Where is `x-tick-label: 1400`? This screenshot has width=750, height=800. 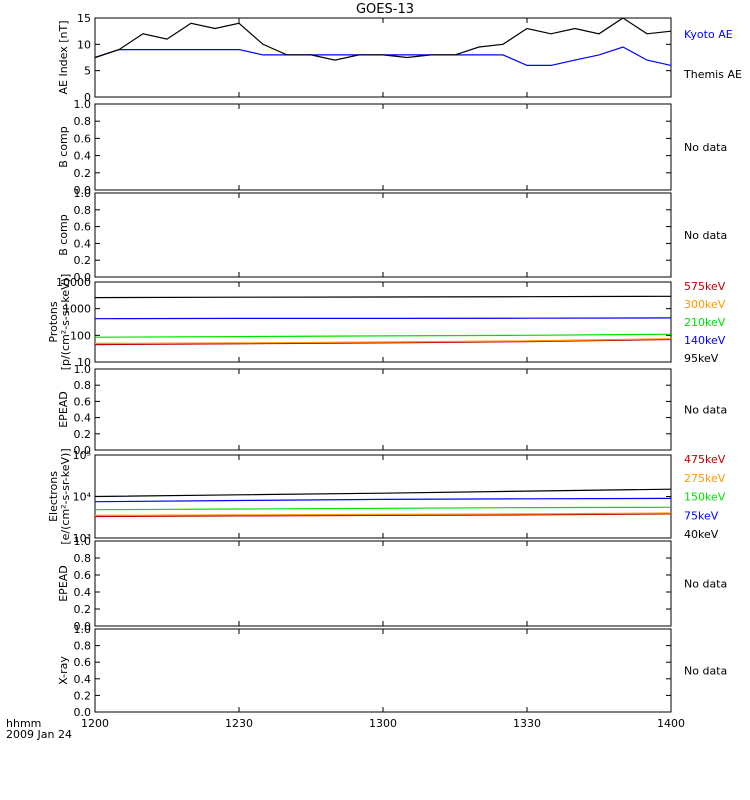 x-tick-label: 1400 is located at coordinates (671, 723).